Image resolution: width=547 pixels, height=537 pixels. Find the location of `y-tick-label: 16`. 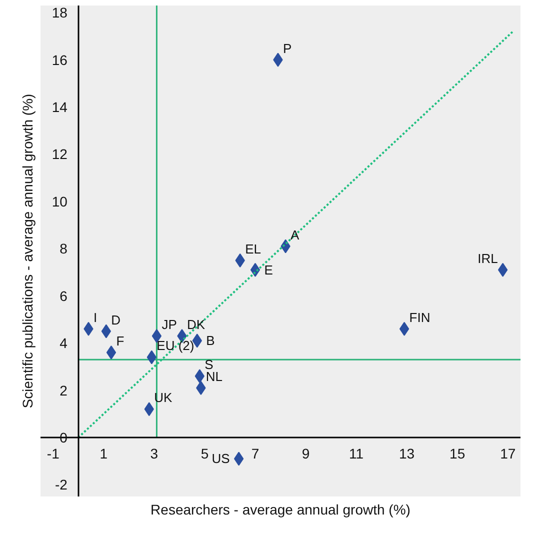

y-tick-label: 16 is located at coordinates (60, 60).